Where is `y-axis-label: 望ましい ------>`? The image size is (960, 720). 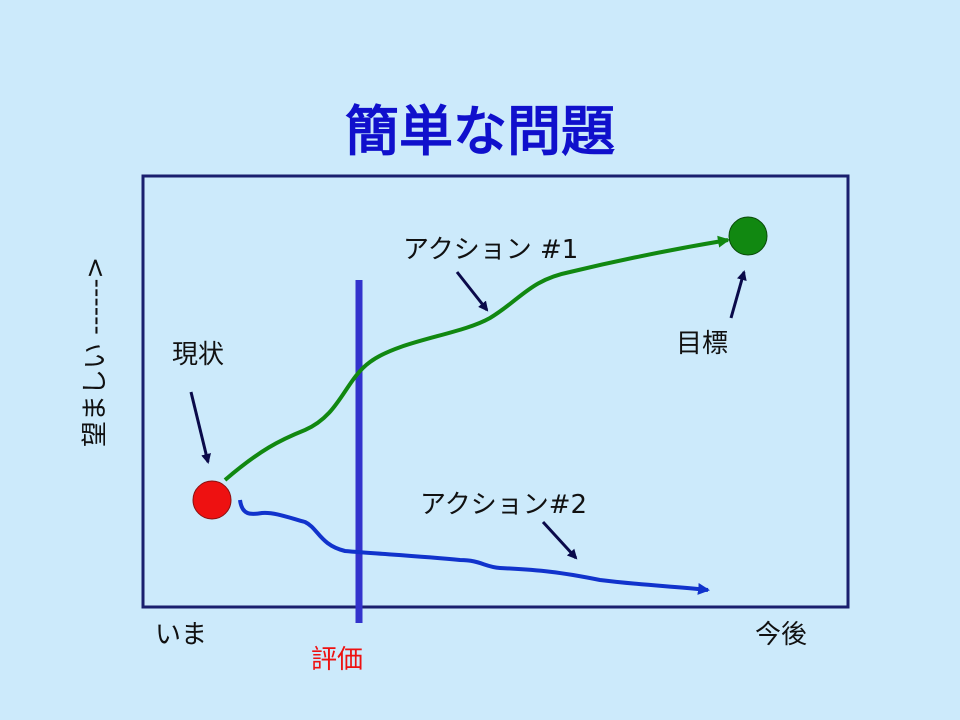 y-axis-label: 望ましい ------> is located at coordinates (96, 352).